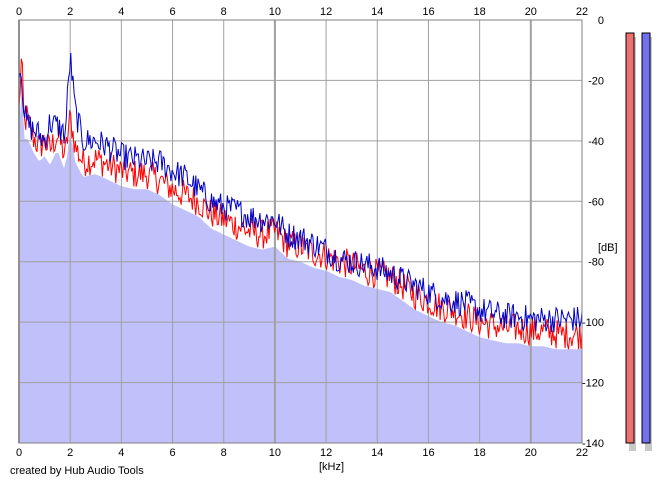 The height and width of the screenshot is (484, 665). What do you see at coordinates (172, 12) in the screenshot?
I see `x-tick-label-top: 6` at bounding box center [172, 12].